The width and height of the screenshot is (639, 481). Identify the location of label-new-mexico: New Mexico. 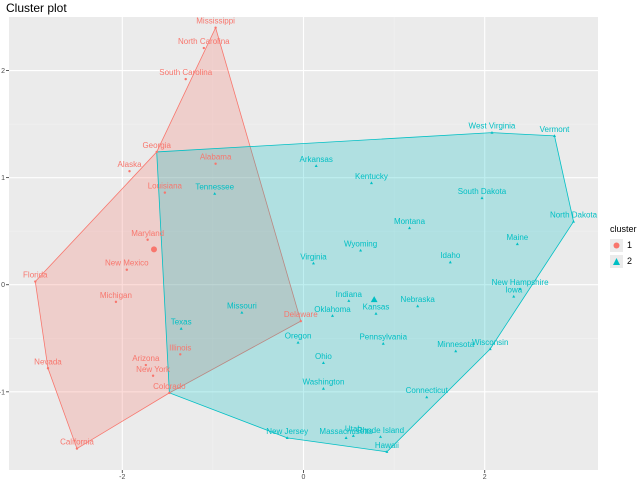
(127, 263).